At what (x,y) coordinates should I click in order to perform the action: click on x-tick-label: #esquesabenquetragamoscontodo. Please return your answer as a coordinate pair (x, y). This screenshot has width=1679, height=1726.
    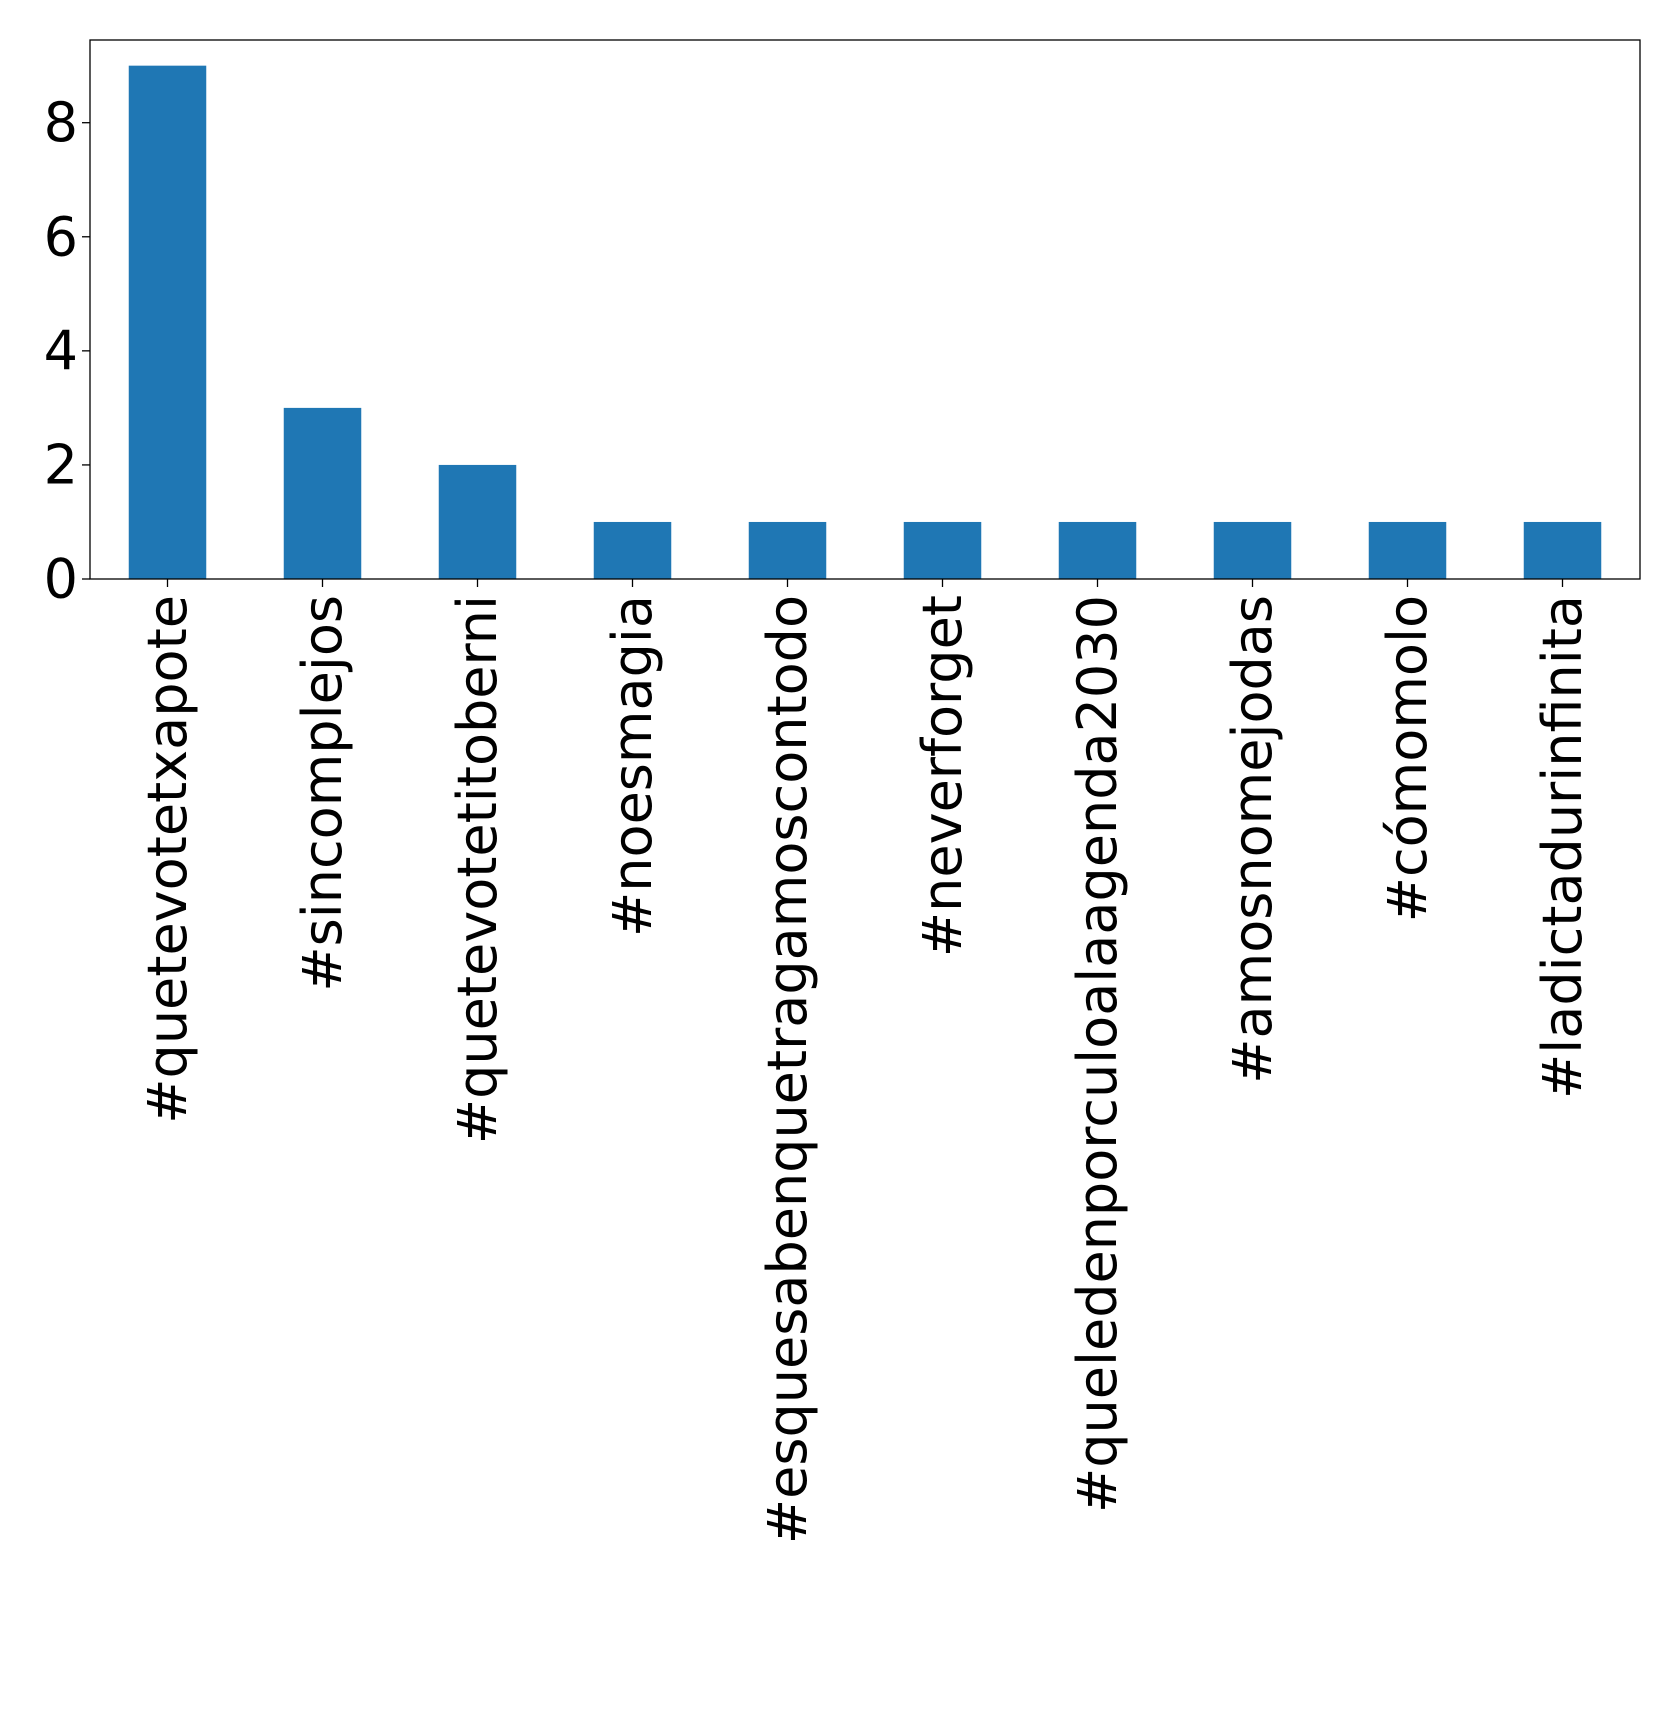
    Looking at the image, I should click on (787, 1069).